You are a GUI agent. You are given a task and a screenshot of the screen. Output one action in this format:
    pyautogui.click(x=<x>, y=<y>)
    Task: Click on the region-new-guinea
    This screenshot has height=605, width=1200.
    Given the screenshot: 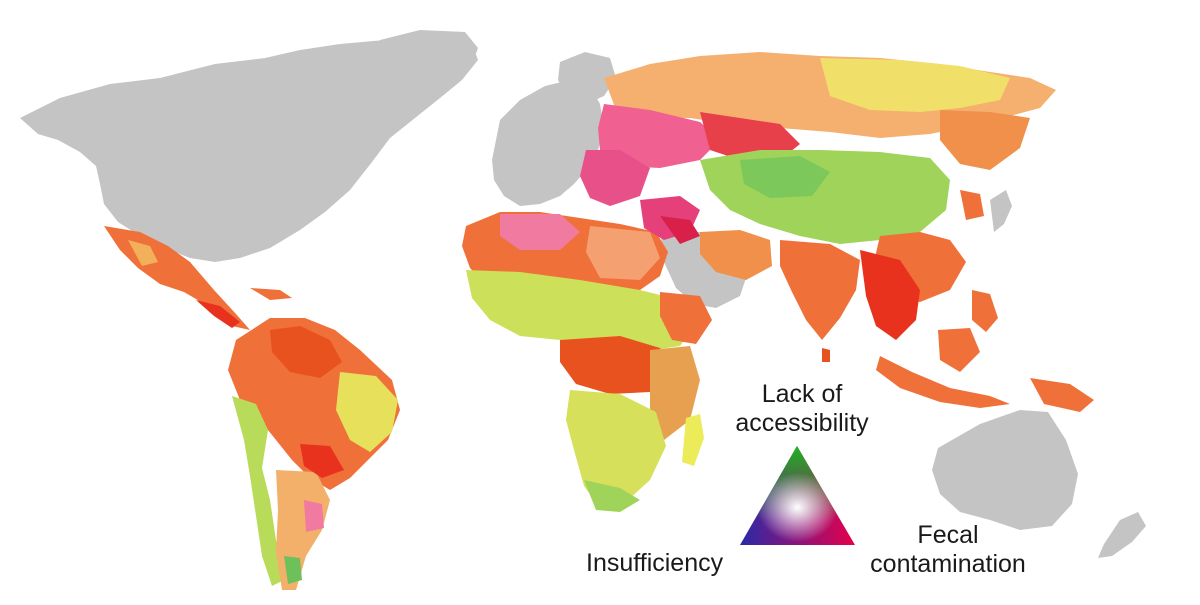 What is the action you would take?
    pyautogui.click(x=1062, y=395)
    